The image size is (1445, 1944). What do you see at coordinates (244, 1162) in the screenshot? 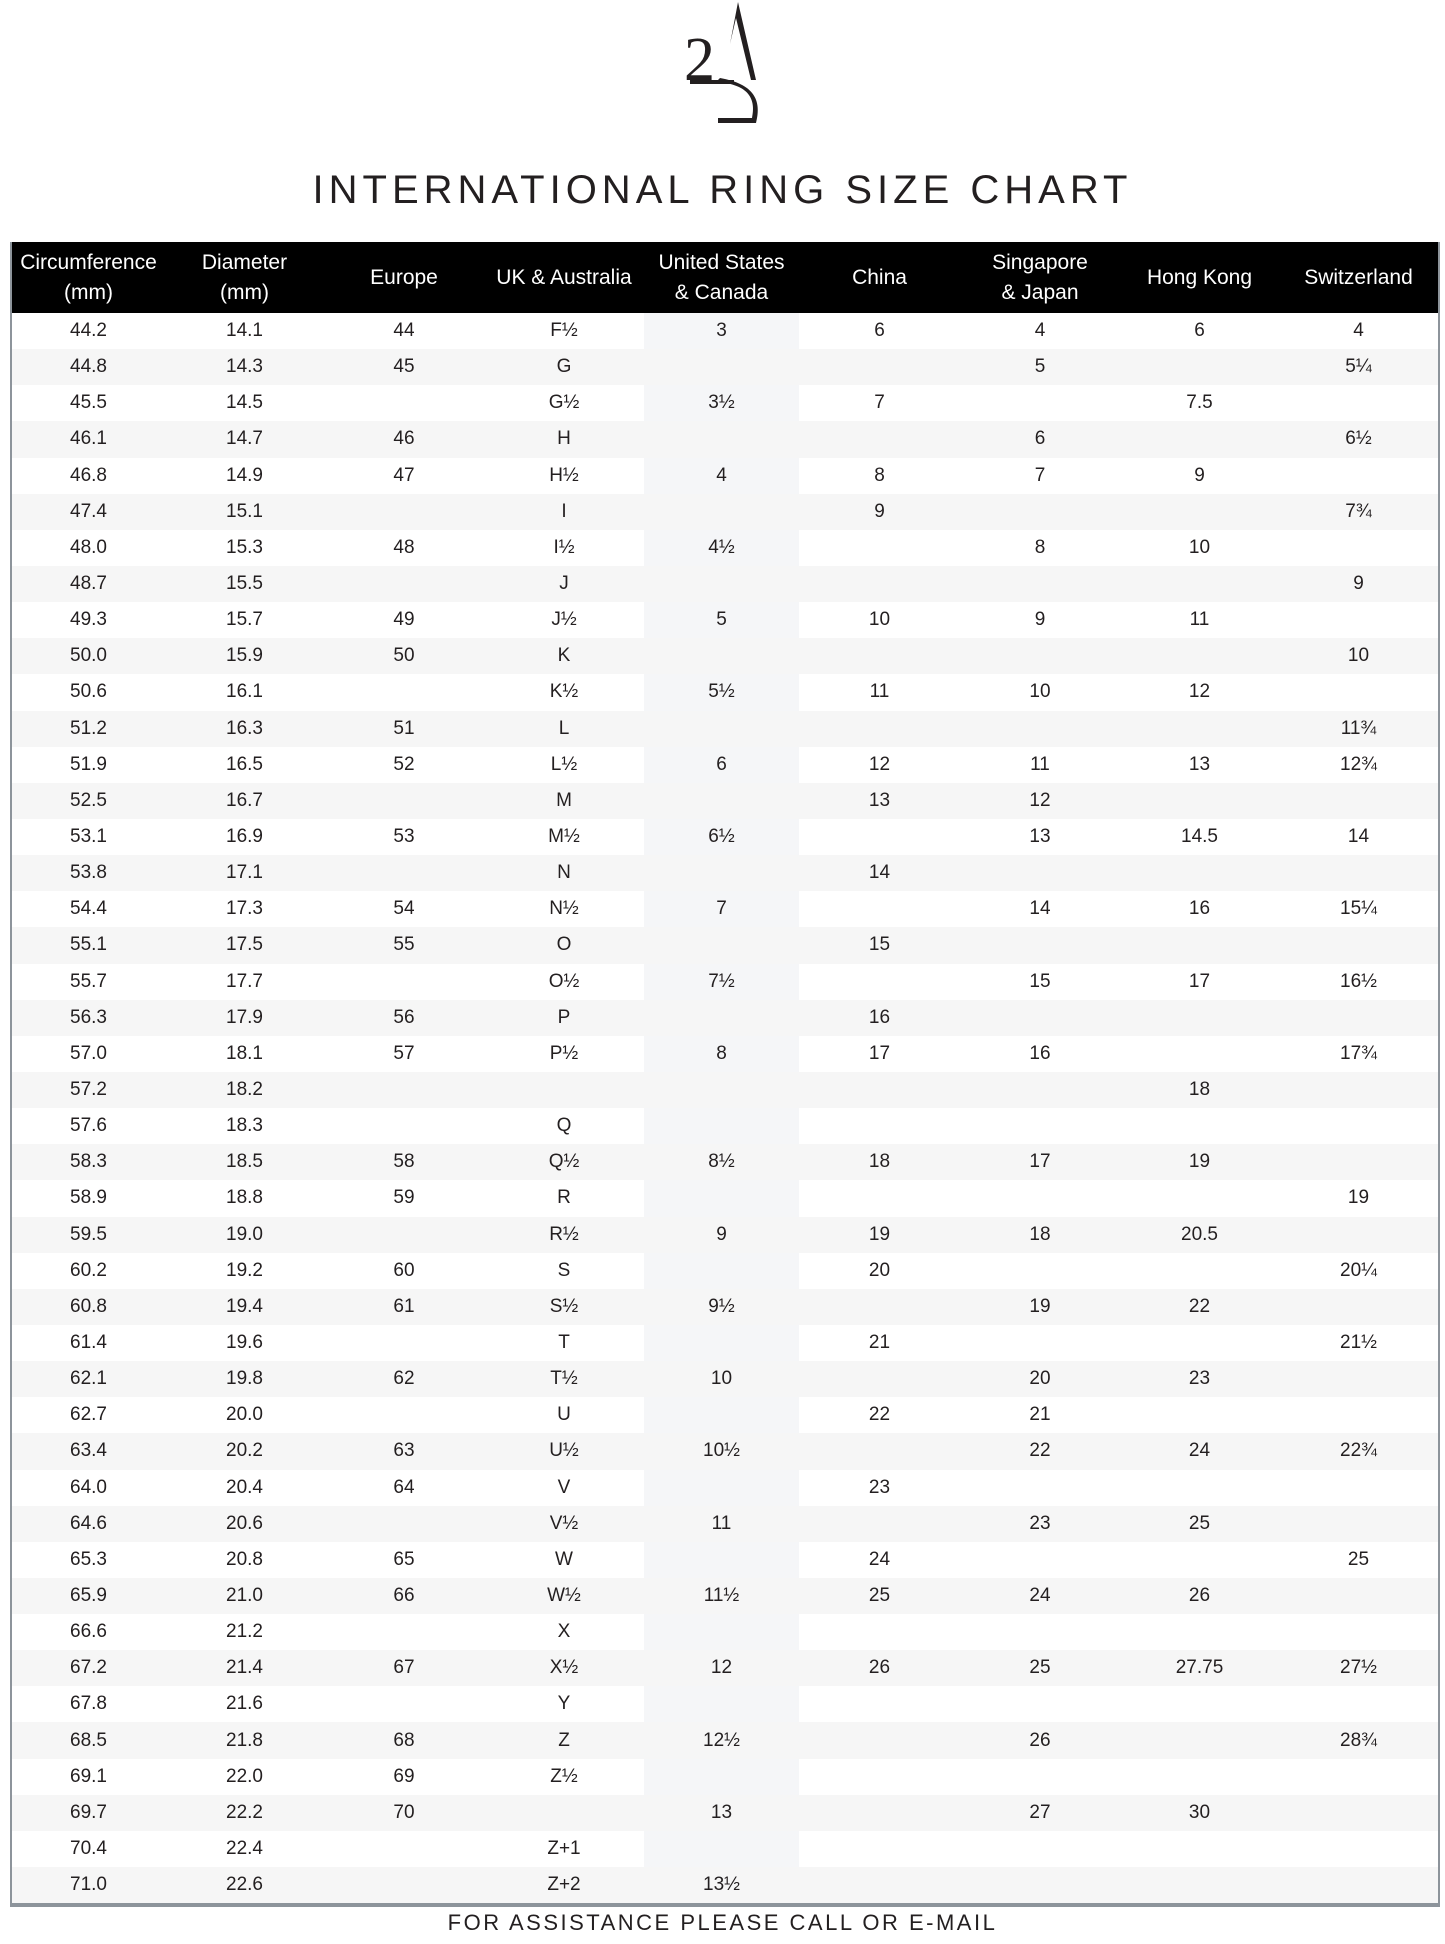
I see `cell-diameter: 18.5` at bounding box center [244, 1162].